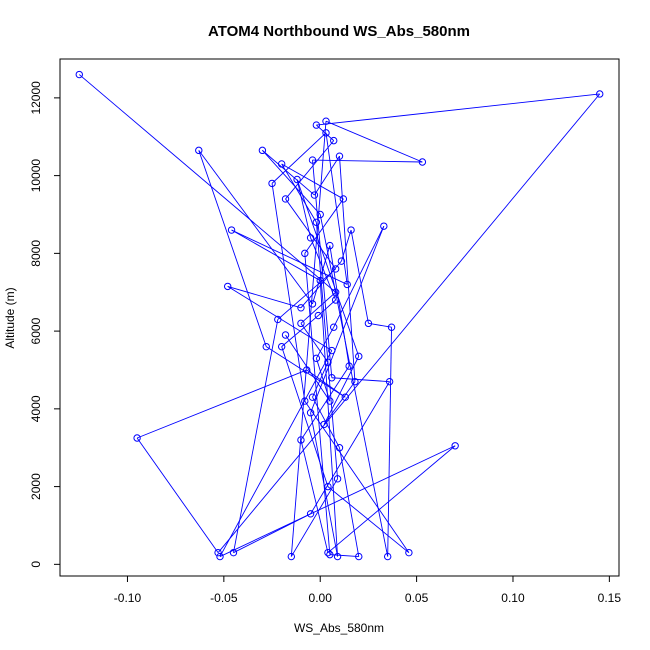  Describe the element at coordinates (36, 98) in the screenshot. I see `y-tick-label: 12000` at that location.